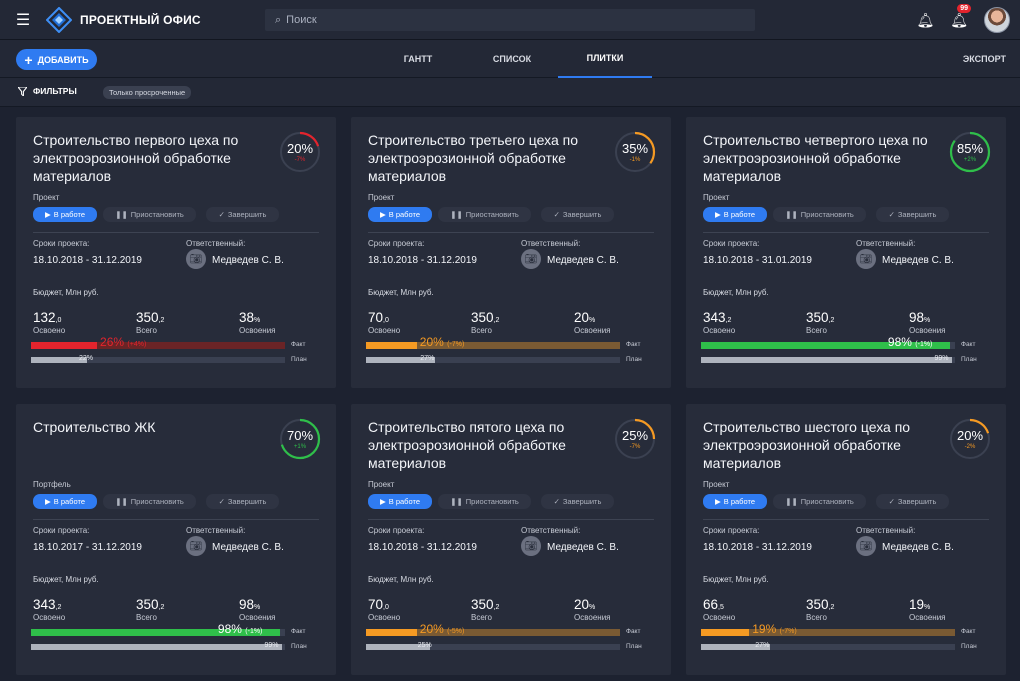  I want to click on app-logo-icon, so click(59, 20).